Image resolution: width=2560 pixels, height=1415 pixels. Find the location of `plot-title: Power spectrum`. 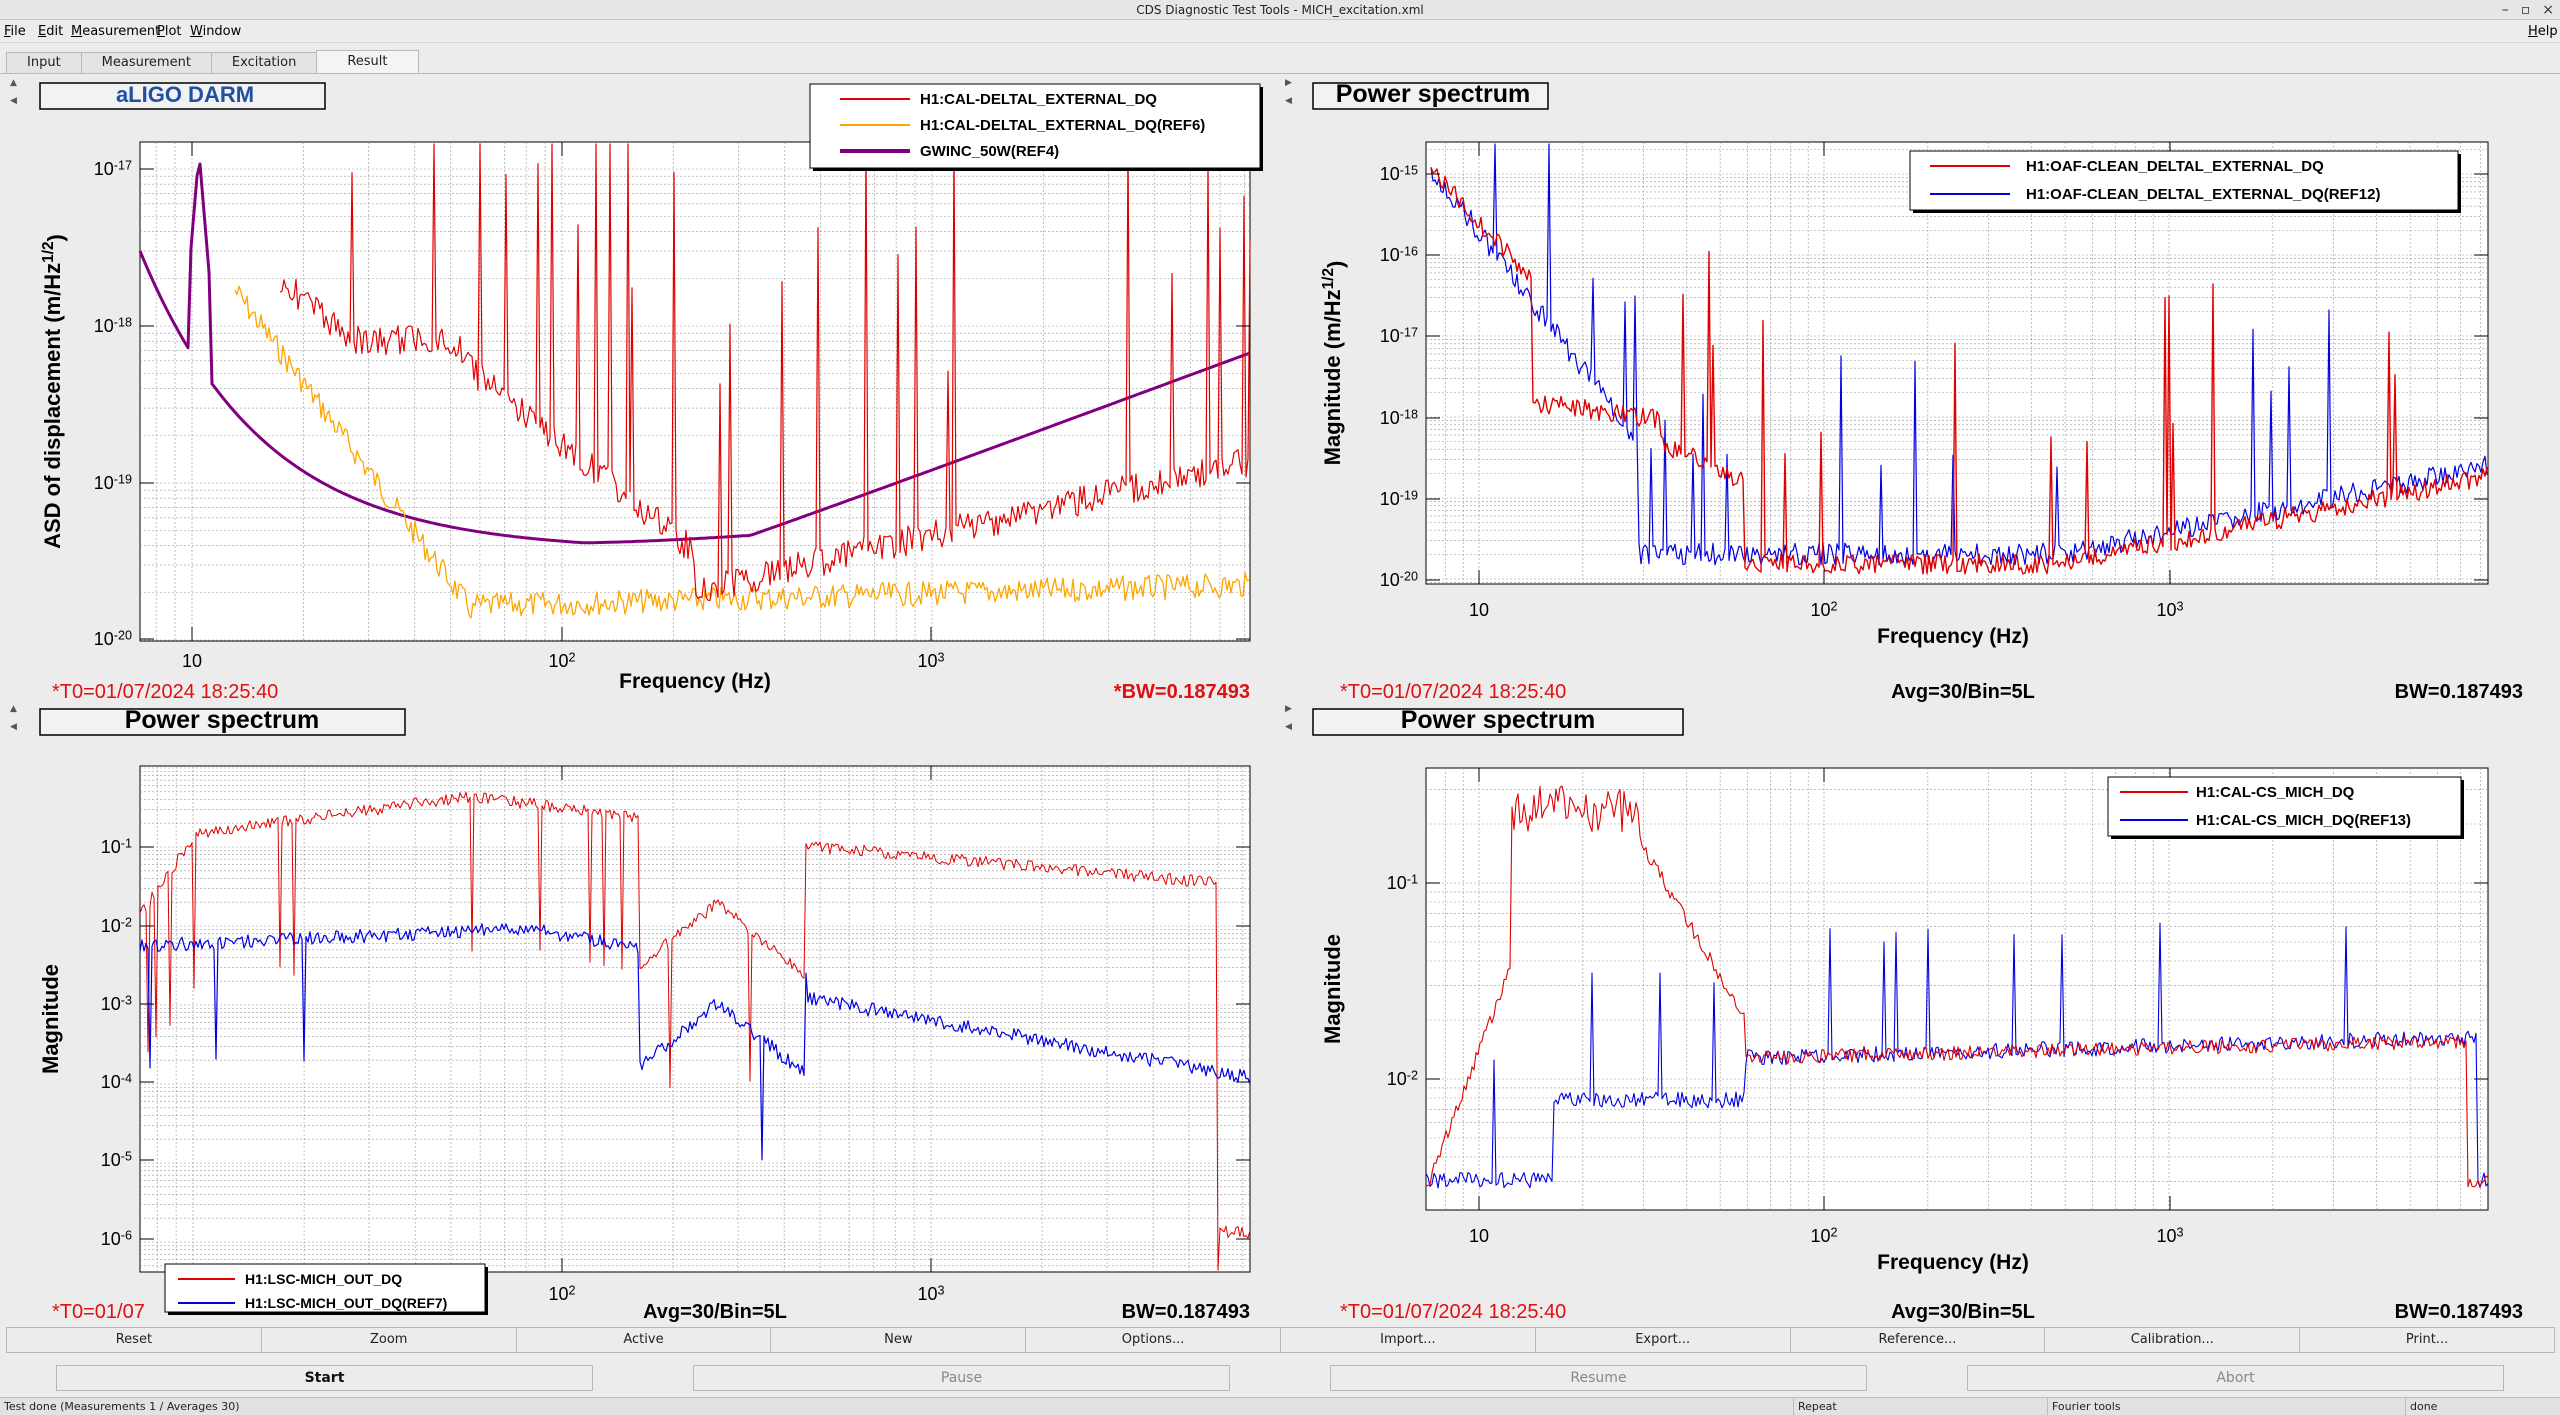

plot-title: Power spectrum is located at coordinates (222, 720).